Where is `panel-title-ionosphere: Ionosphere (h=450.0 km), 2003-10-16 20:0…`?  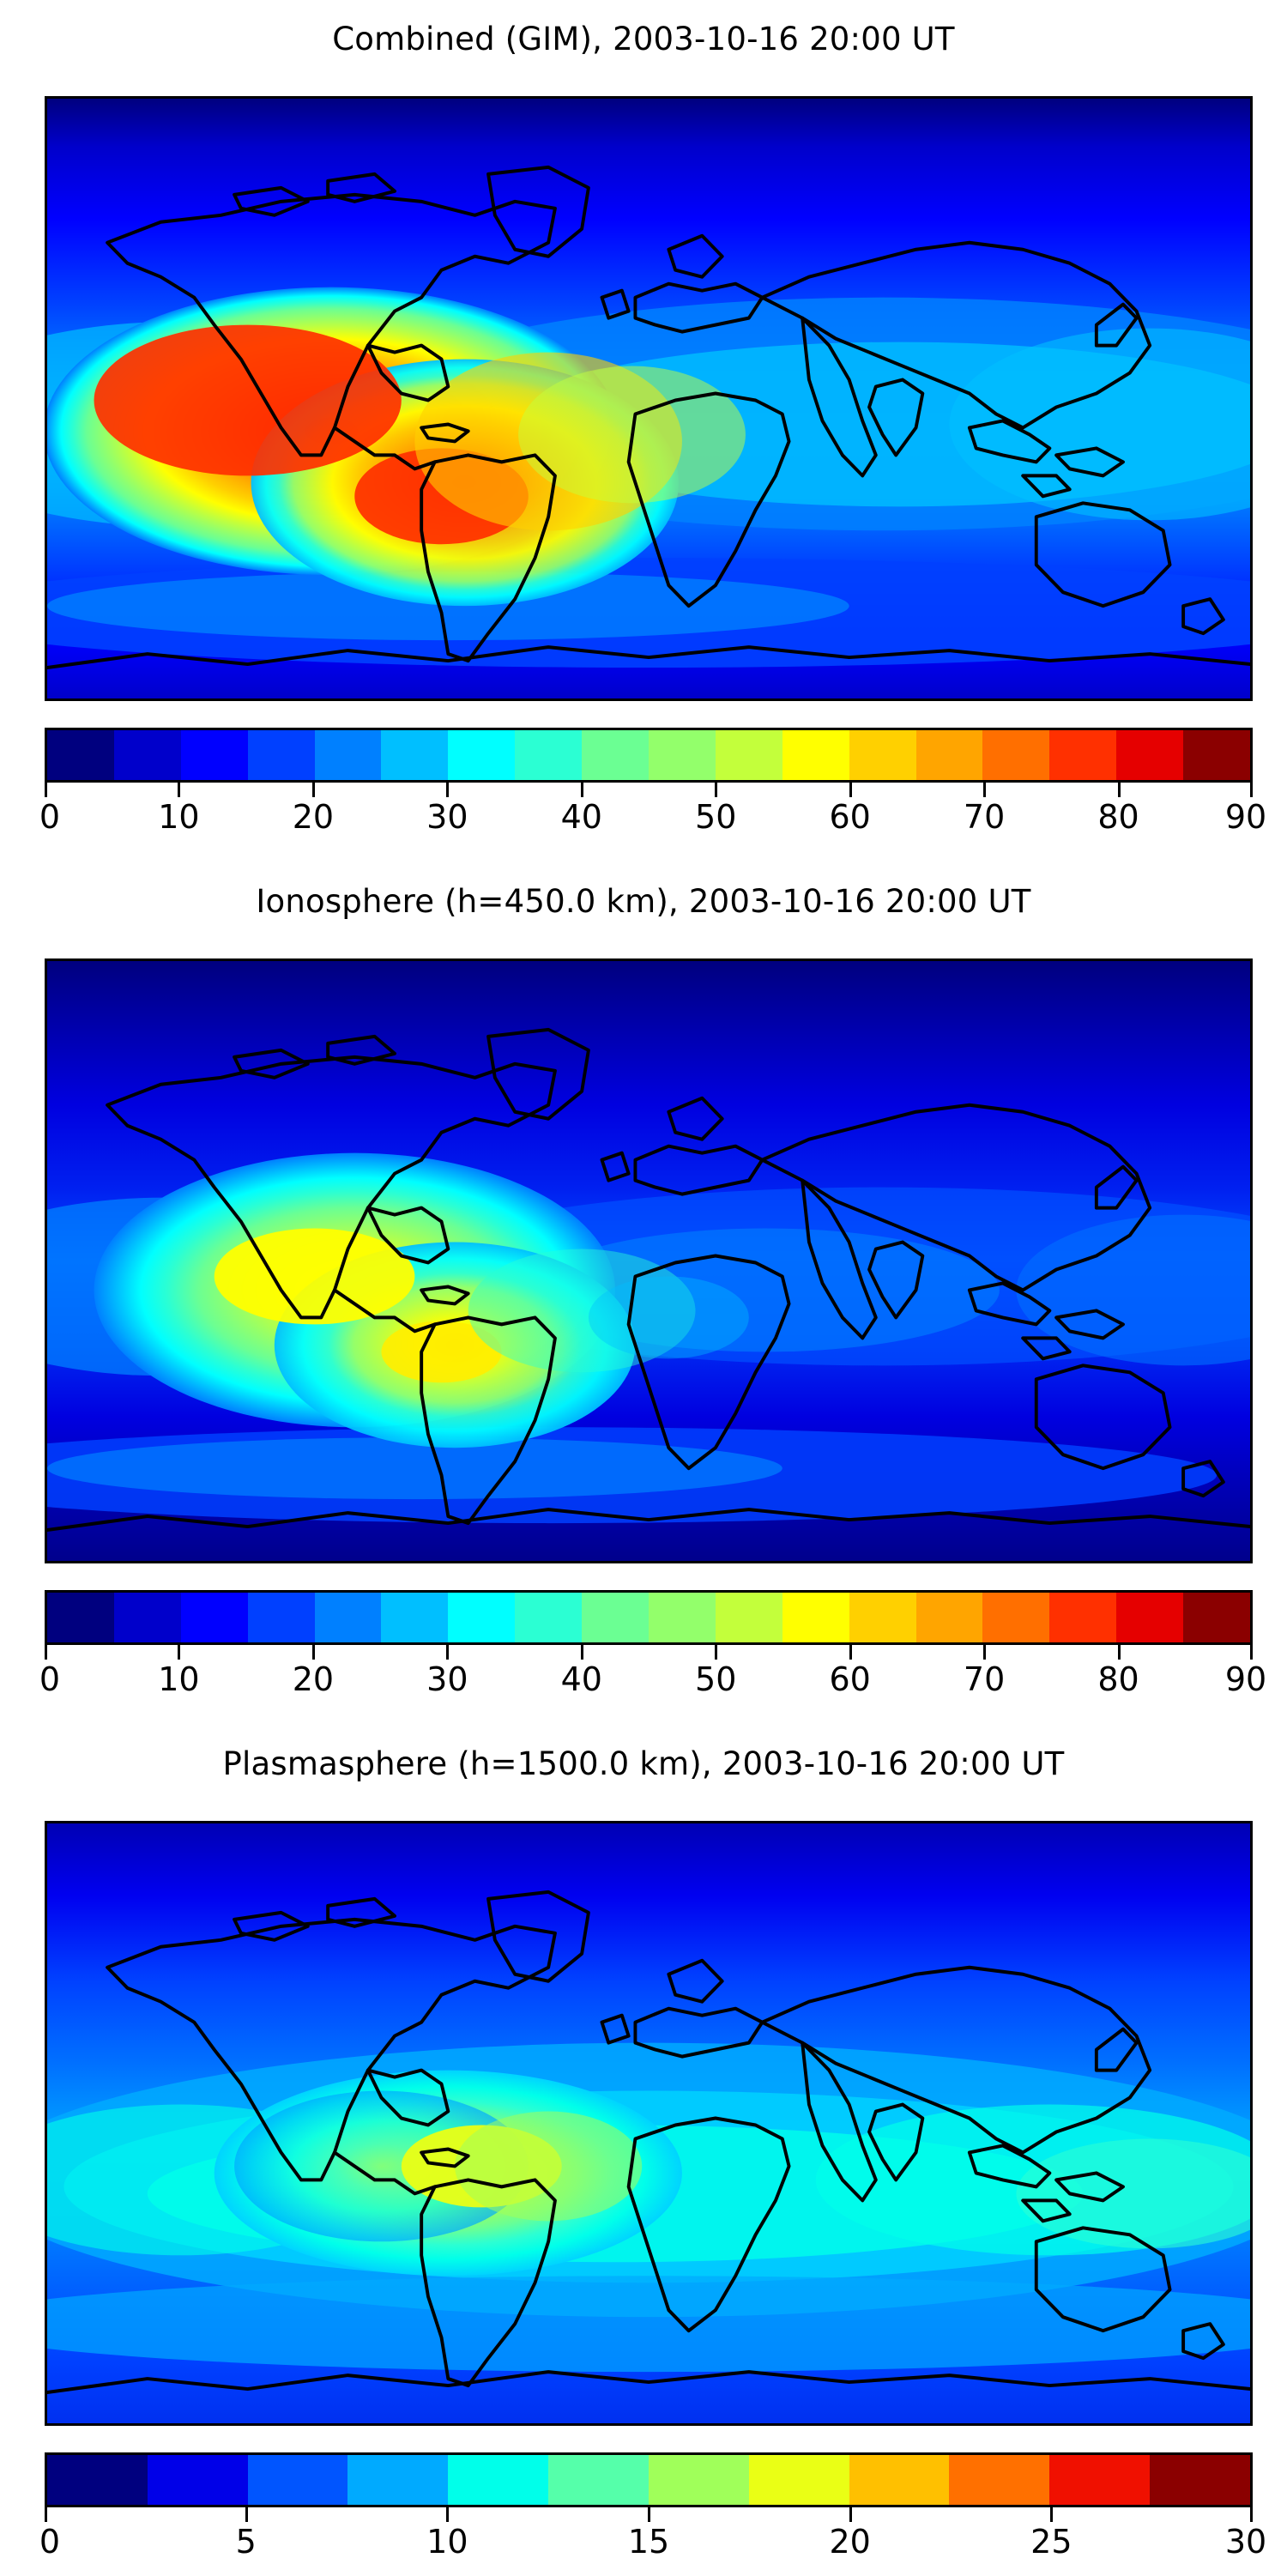 panel-title-ionosphere: Ionosphere (h=450.0 km), 2003-10-16 20:0… is located at coordinates (643, 901).